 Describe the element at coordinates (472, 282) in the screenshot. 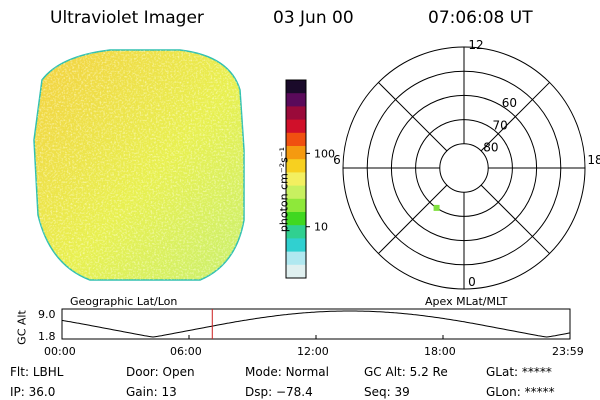

I see `polar-mlt-label: 0` at that location.